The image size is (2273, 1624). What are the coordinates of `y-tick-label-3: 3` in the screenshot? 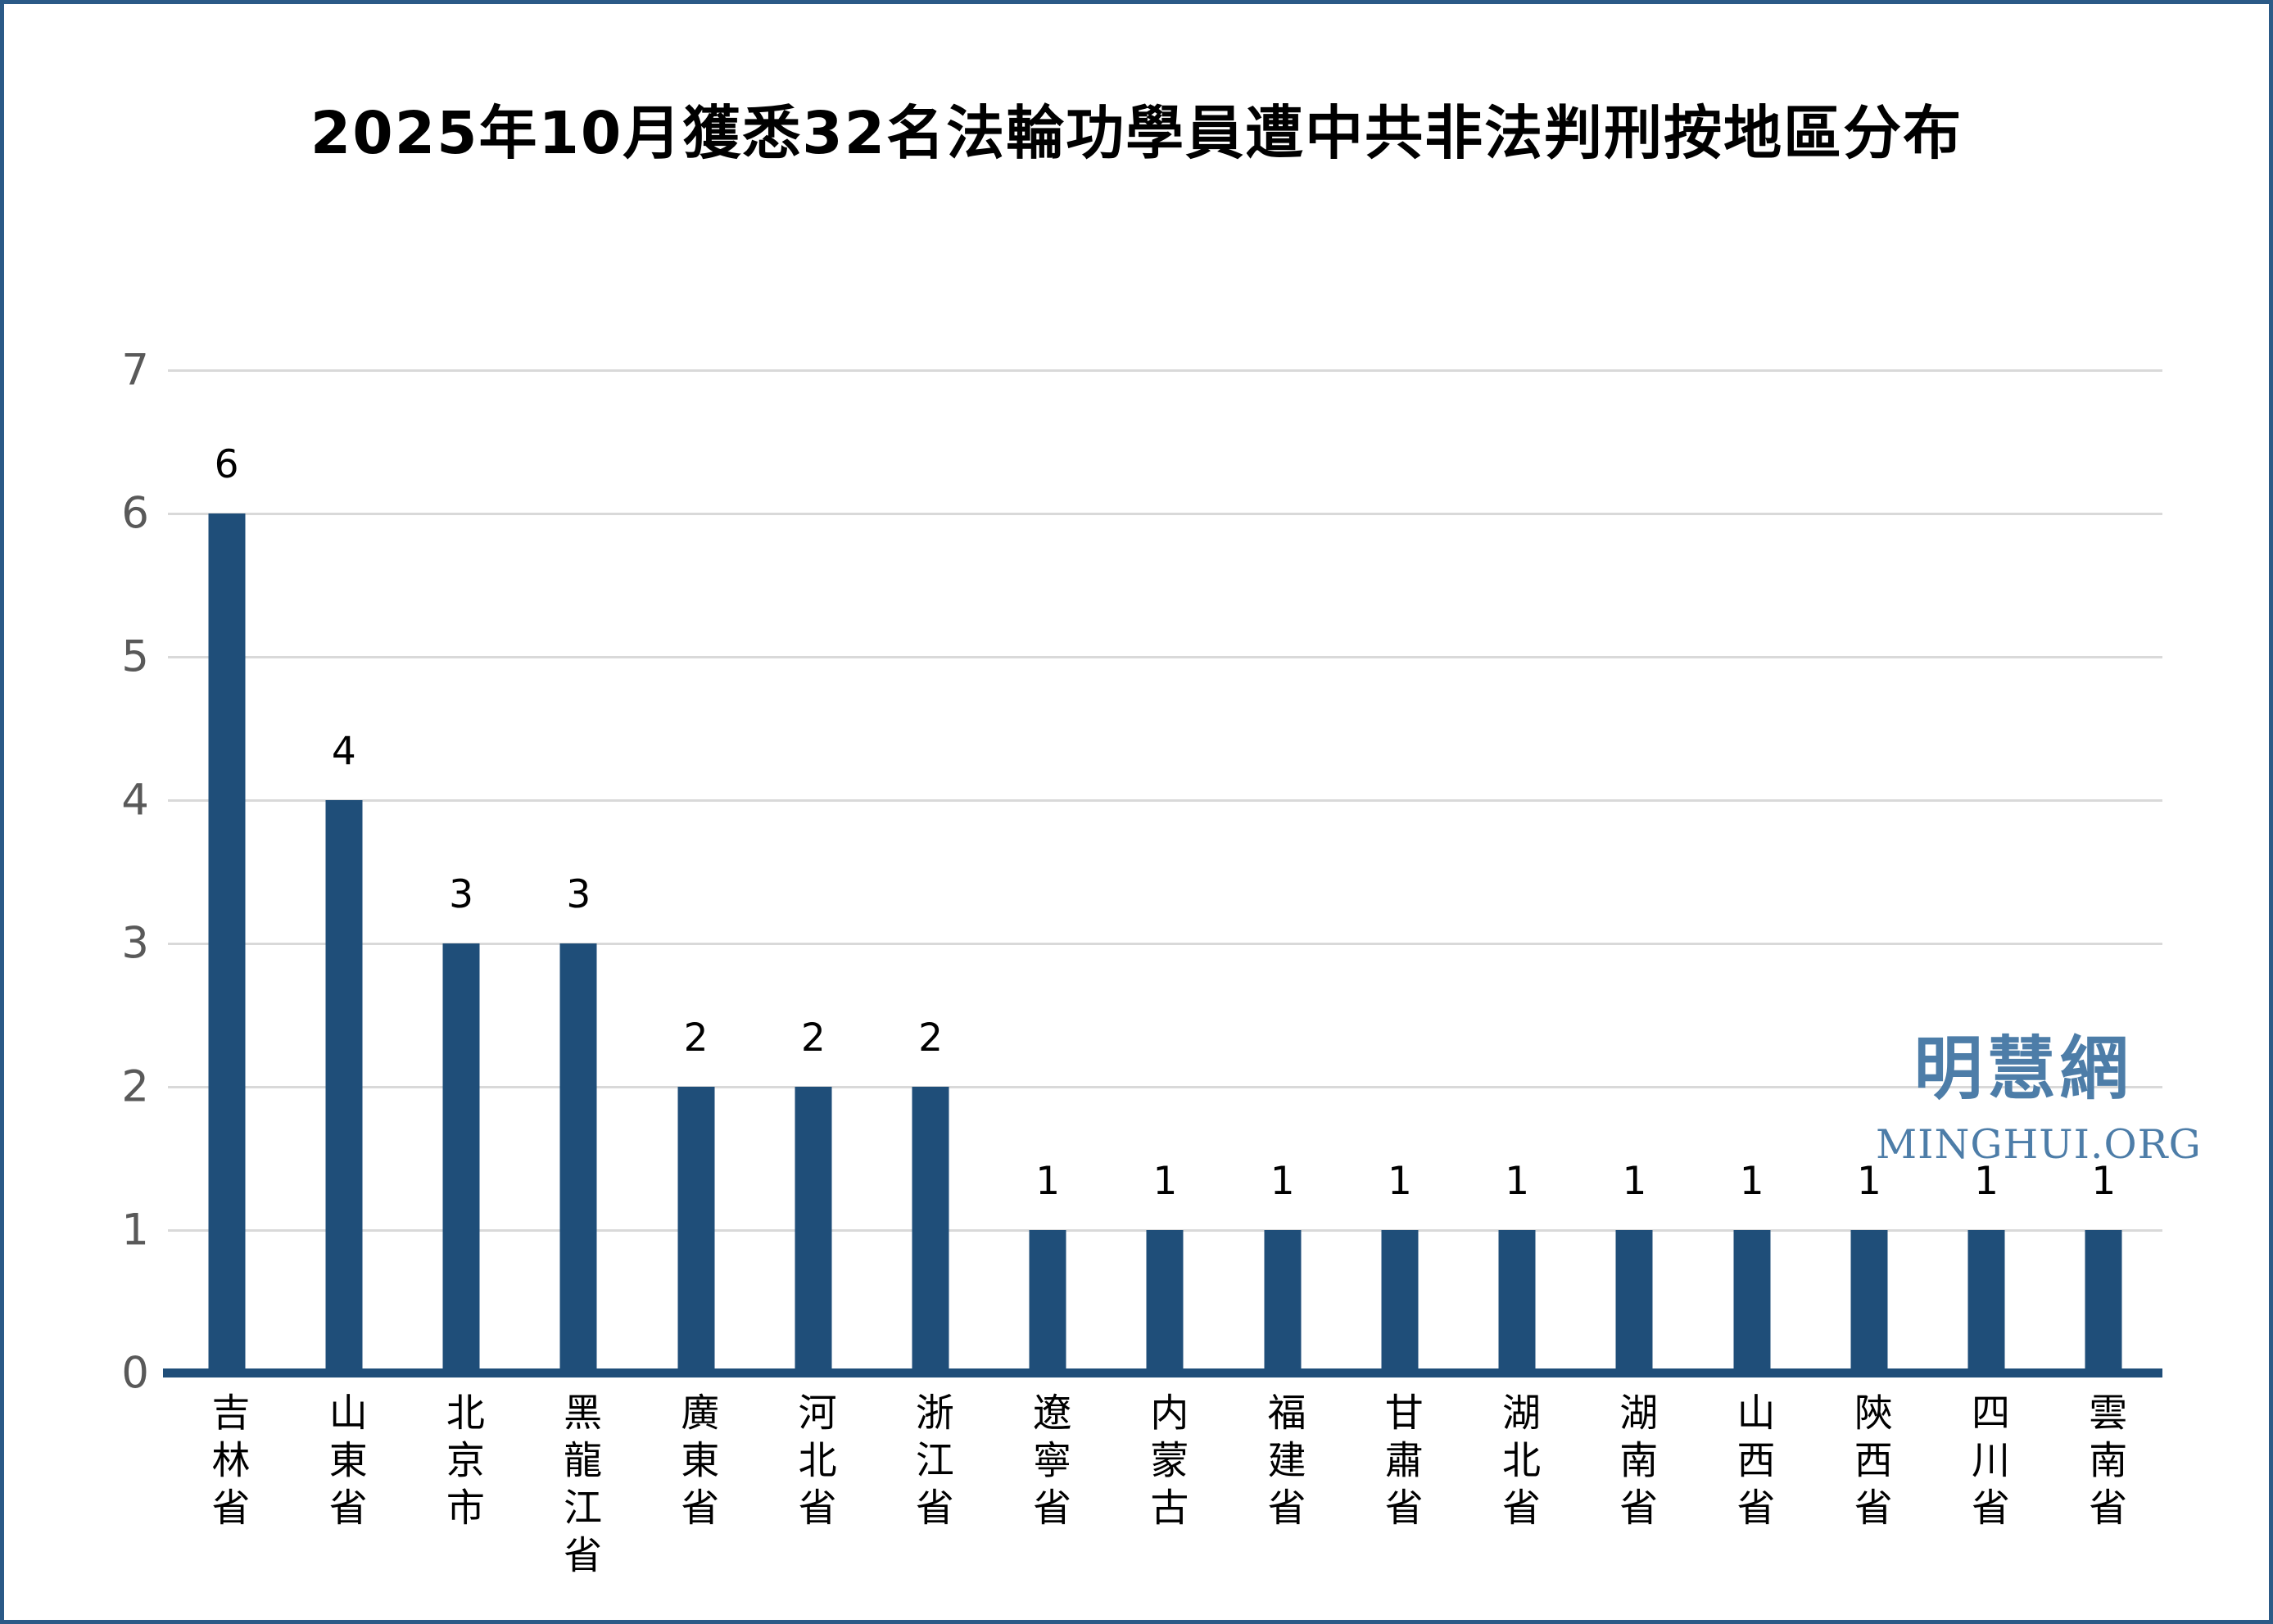 It's located at (135, 943).